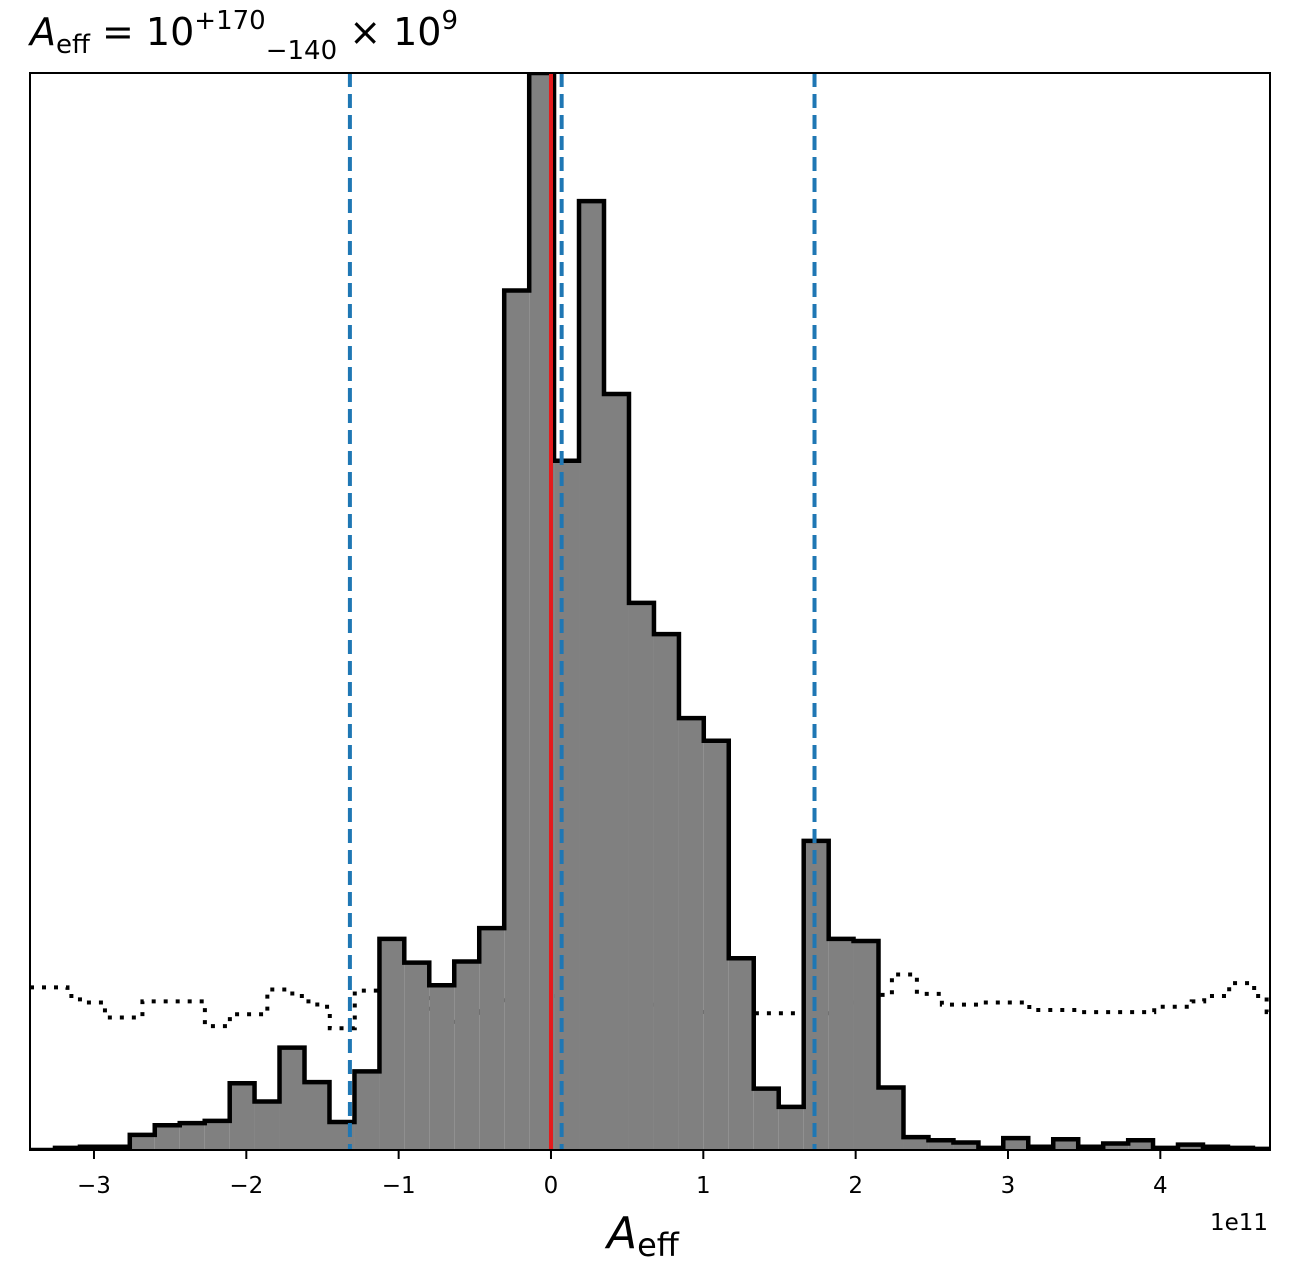  Describe the element at coordinates (1160, 1186) in the screenshot. I see `x-tick-label: 4` at that location.